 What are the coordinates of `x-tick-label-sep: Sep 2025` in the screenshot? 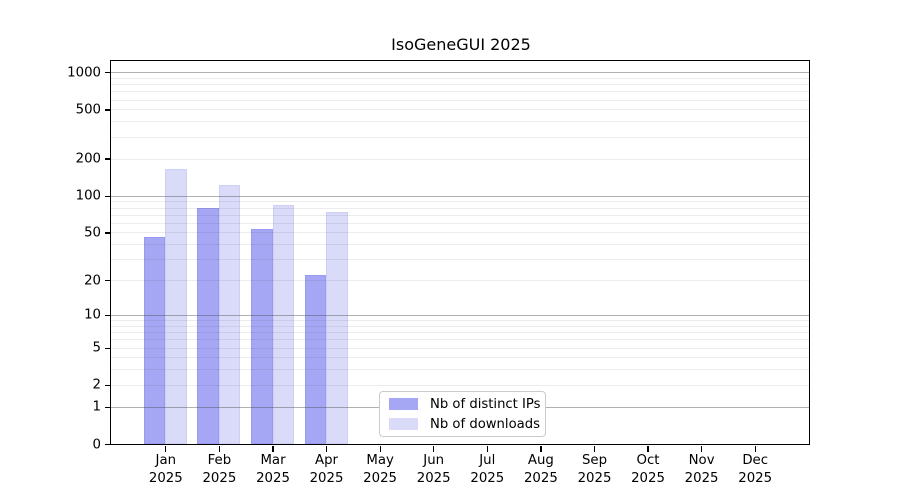 It's located at (594, 469).